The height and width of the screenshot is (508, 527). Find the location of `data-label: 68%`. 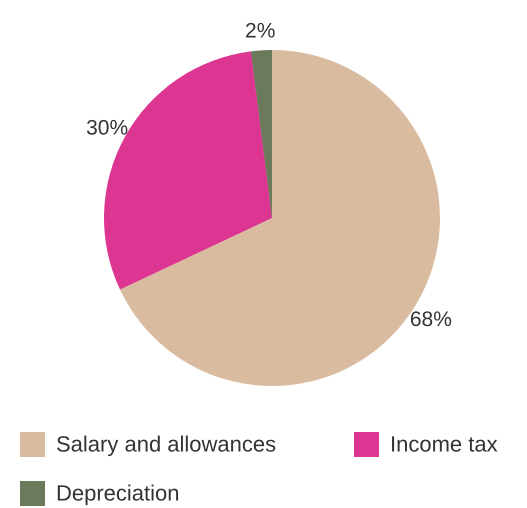

data-label: 68% is located at coordinates (431, 320).